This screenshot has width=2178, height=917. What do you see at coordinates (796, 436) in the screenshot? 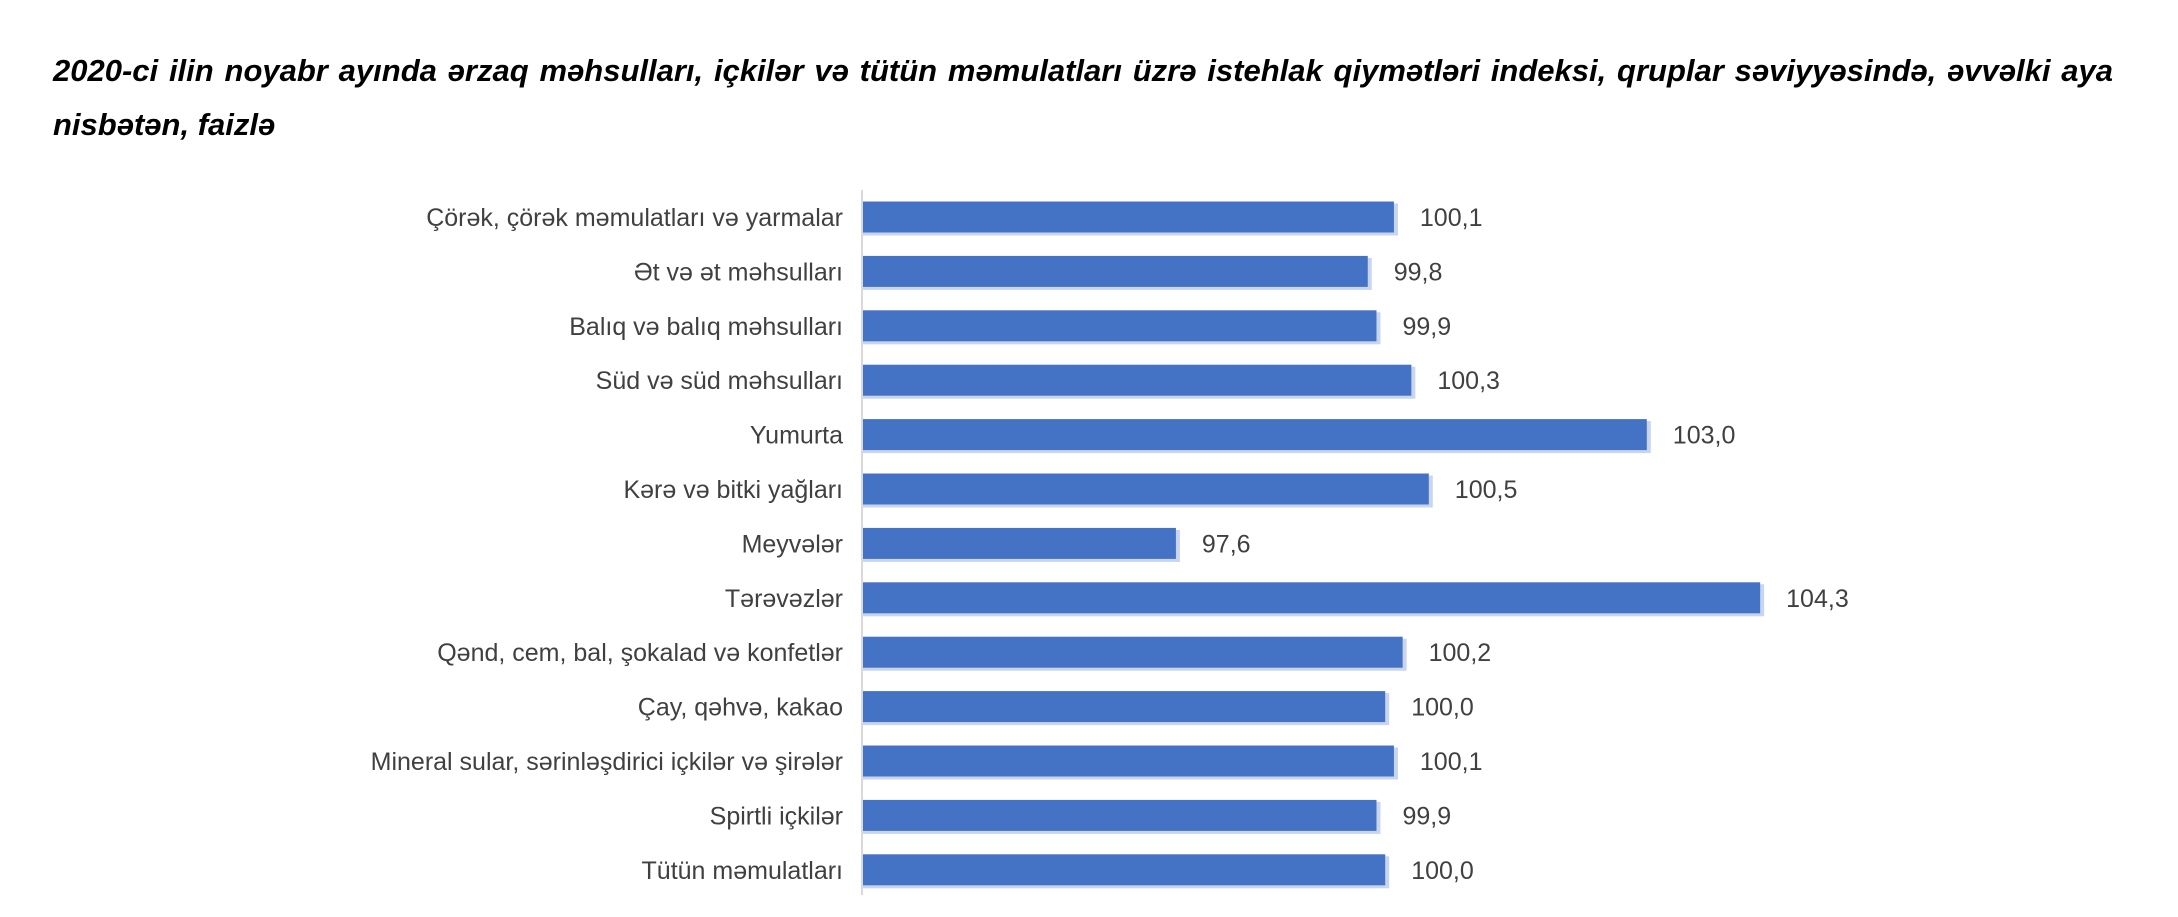
I see `category-label: Yumurta` at bounding box center [796, 436].